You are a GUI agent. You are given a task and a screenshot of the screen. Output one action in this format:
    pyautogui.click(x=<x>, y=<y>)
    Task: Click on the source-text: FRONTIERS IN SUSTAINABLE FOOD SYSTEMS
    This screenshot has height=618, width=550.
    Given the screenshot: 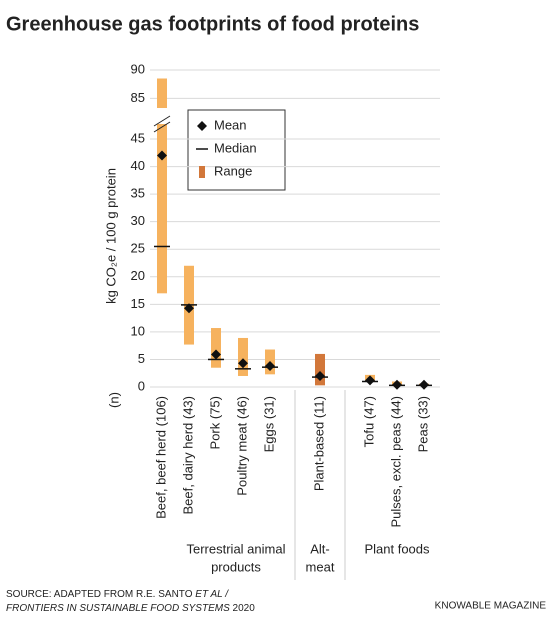 What is the action you would take?
    pyautogui.click(x=118, y=608)
    